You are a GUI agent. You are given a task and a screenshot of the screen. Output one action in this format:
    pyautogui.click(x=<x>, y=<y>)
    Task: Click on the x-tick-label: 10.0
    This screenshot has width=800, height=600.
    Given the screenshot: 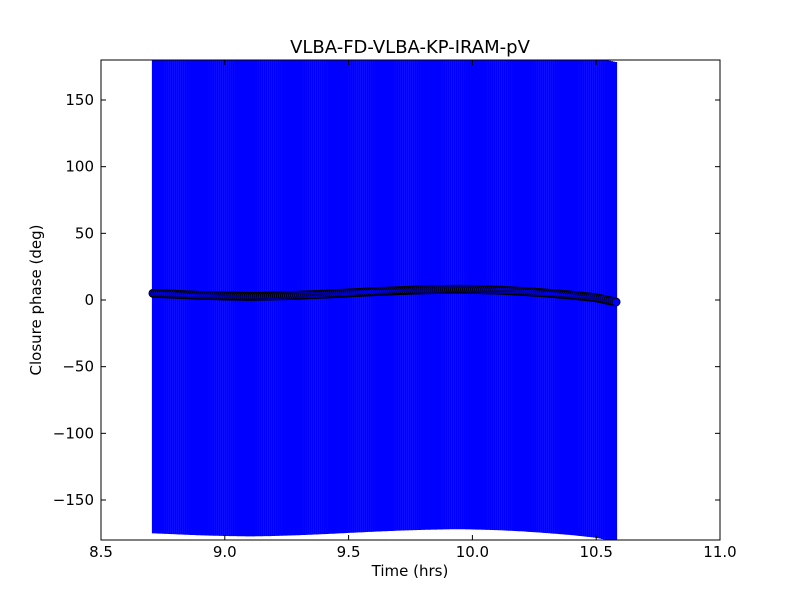 What is the action you would take?
    pyautogui.click(x=472, y=552)
    